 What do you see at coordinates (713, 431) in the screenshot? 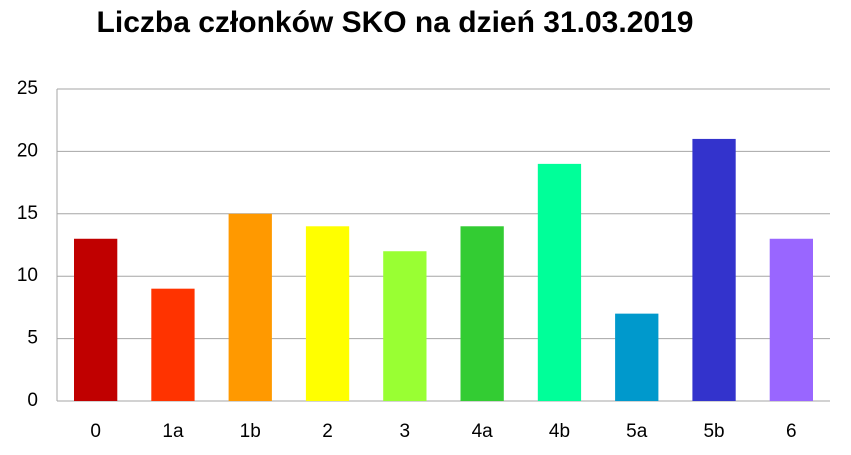
I see `x-tick-label: 5b` at bounding box center [713, 431].